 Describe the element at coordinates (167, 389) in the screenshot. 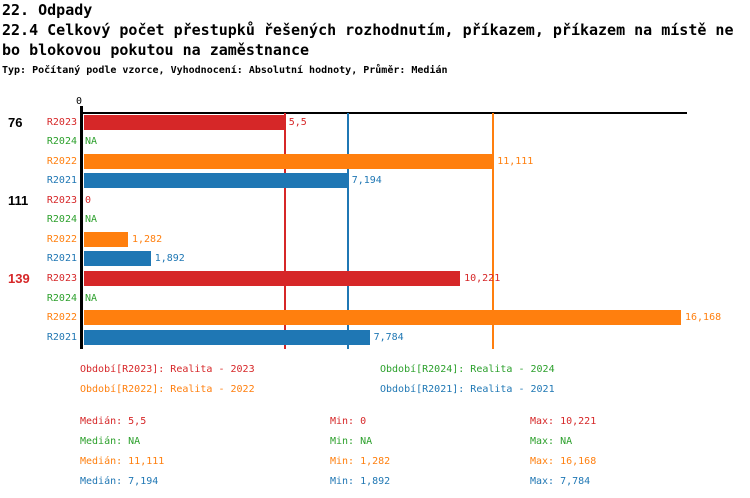

I see `legend-item-r2022: Období[R2022]: Realita - 2022` at that location.